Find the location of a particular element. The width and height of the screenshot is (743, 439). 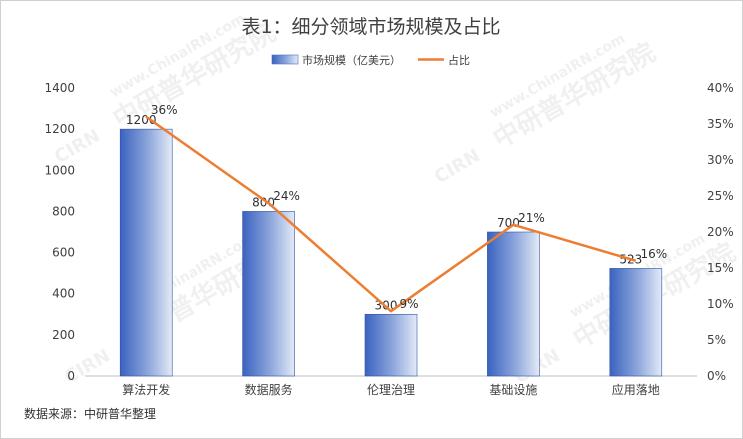

right-tick-label: 15% is located at coordinates (720, 268).